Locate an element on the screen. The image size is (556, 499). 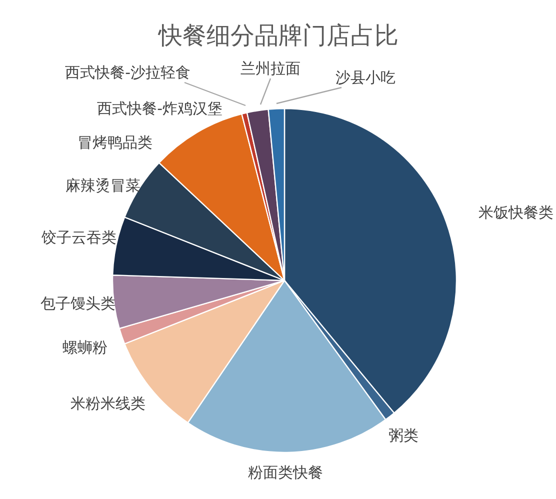
category-label: 冒烤鸭品类 is located at coordinates (115, 143).